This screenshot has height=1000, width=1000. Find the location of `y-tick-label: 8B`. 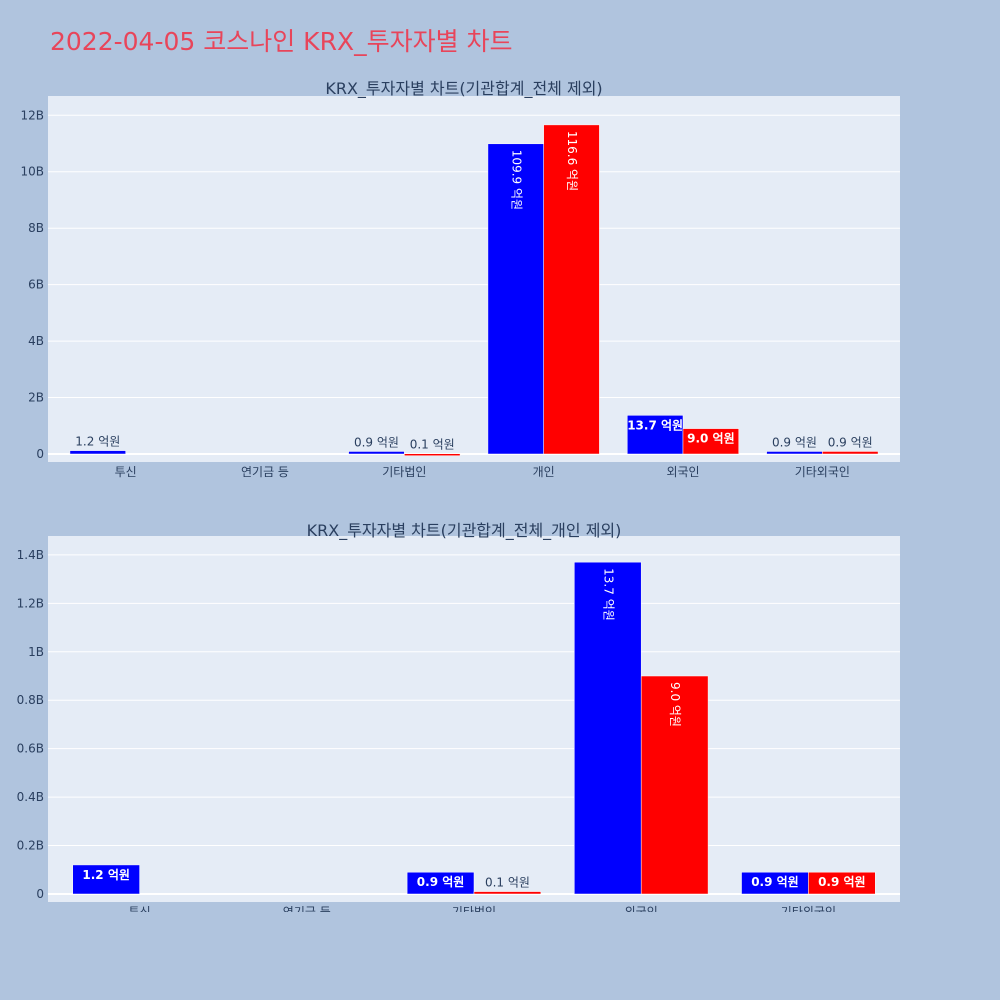

y-tick-label: 8B is located at coordinates (36, 228).